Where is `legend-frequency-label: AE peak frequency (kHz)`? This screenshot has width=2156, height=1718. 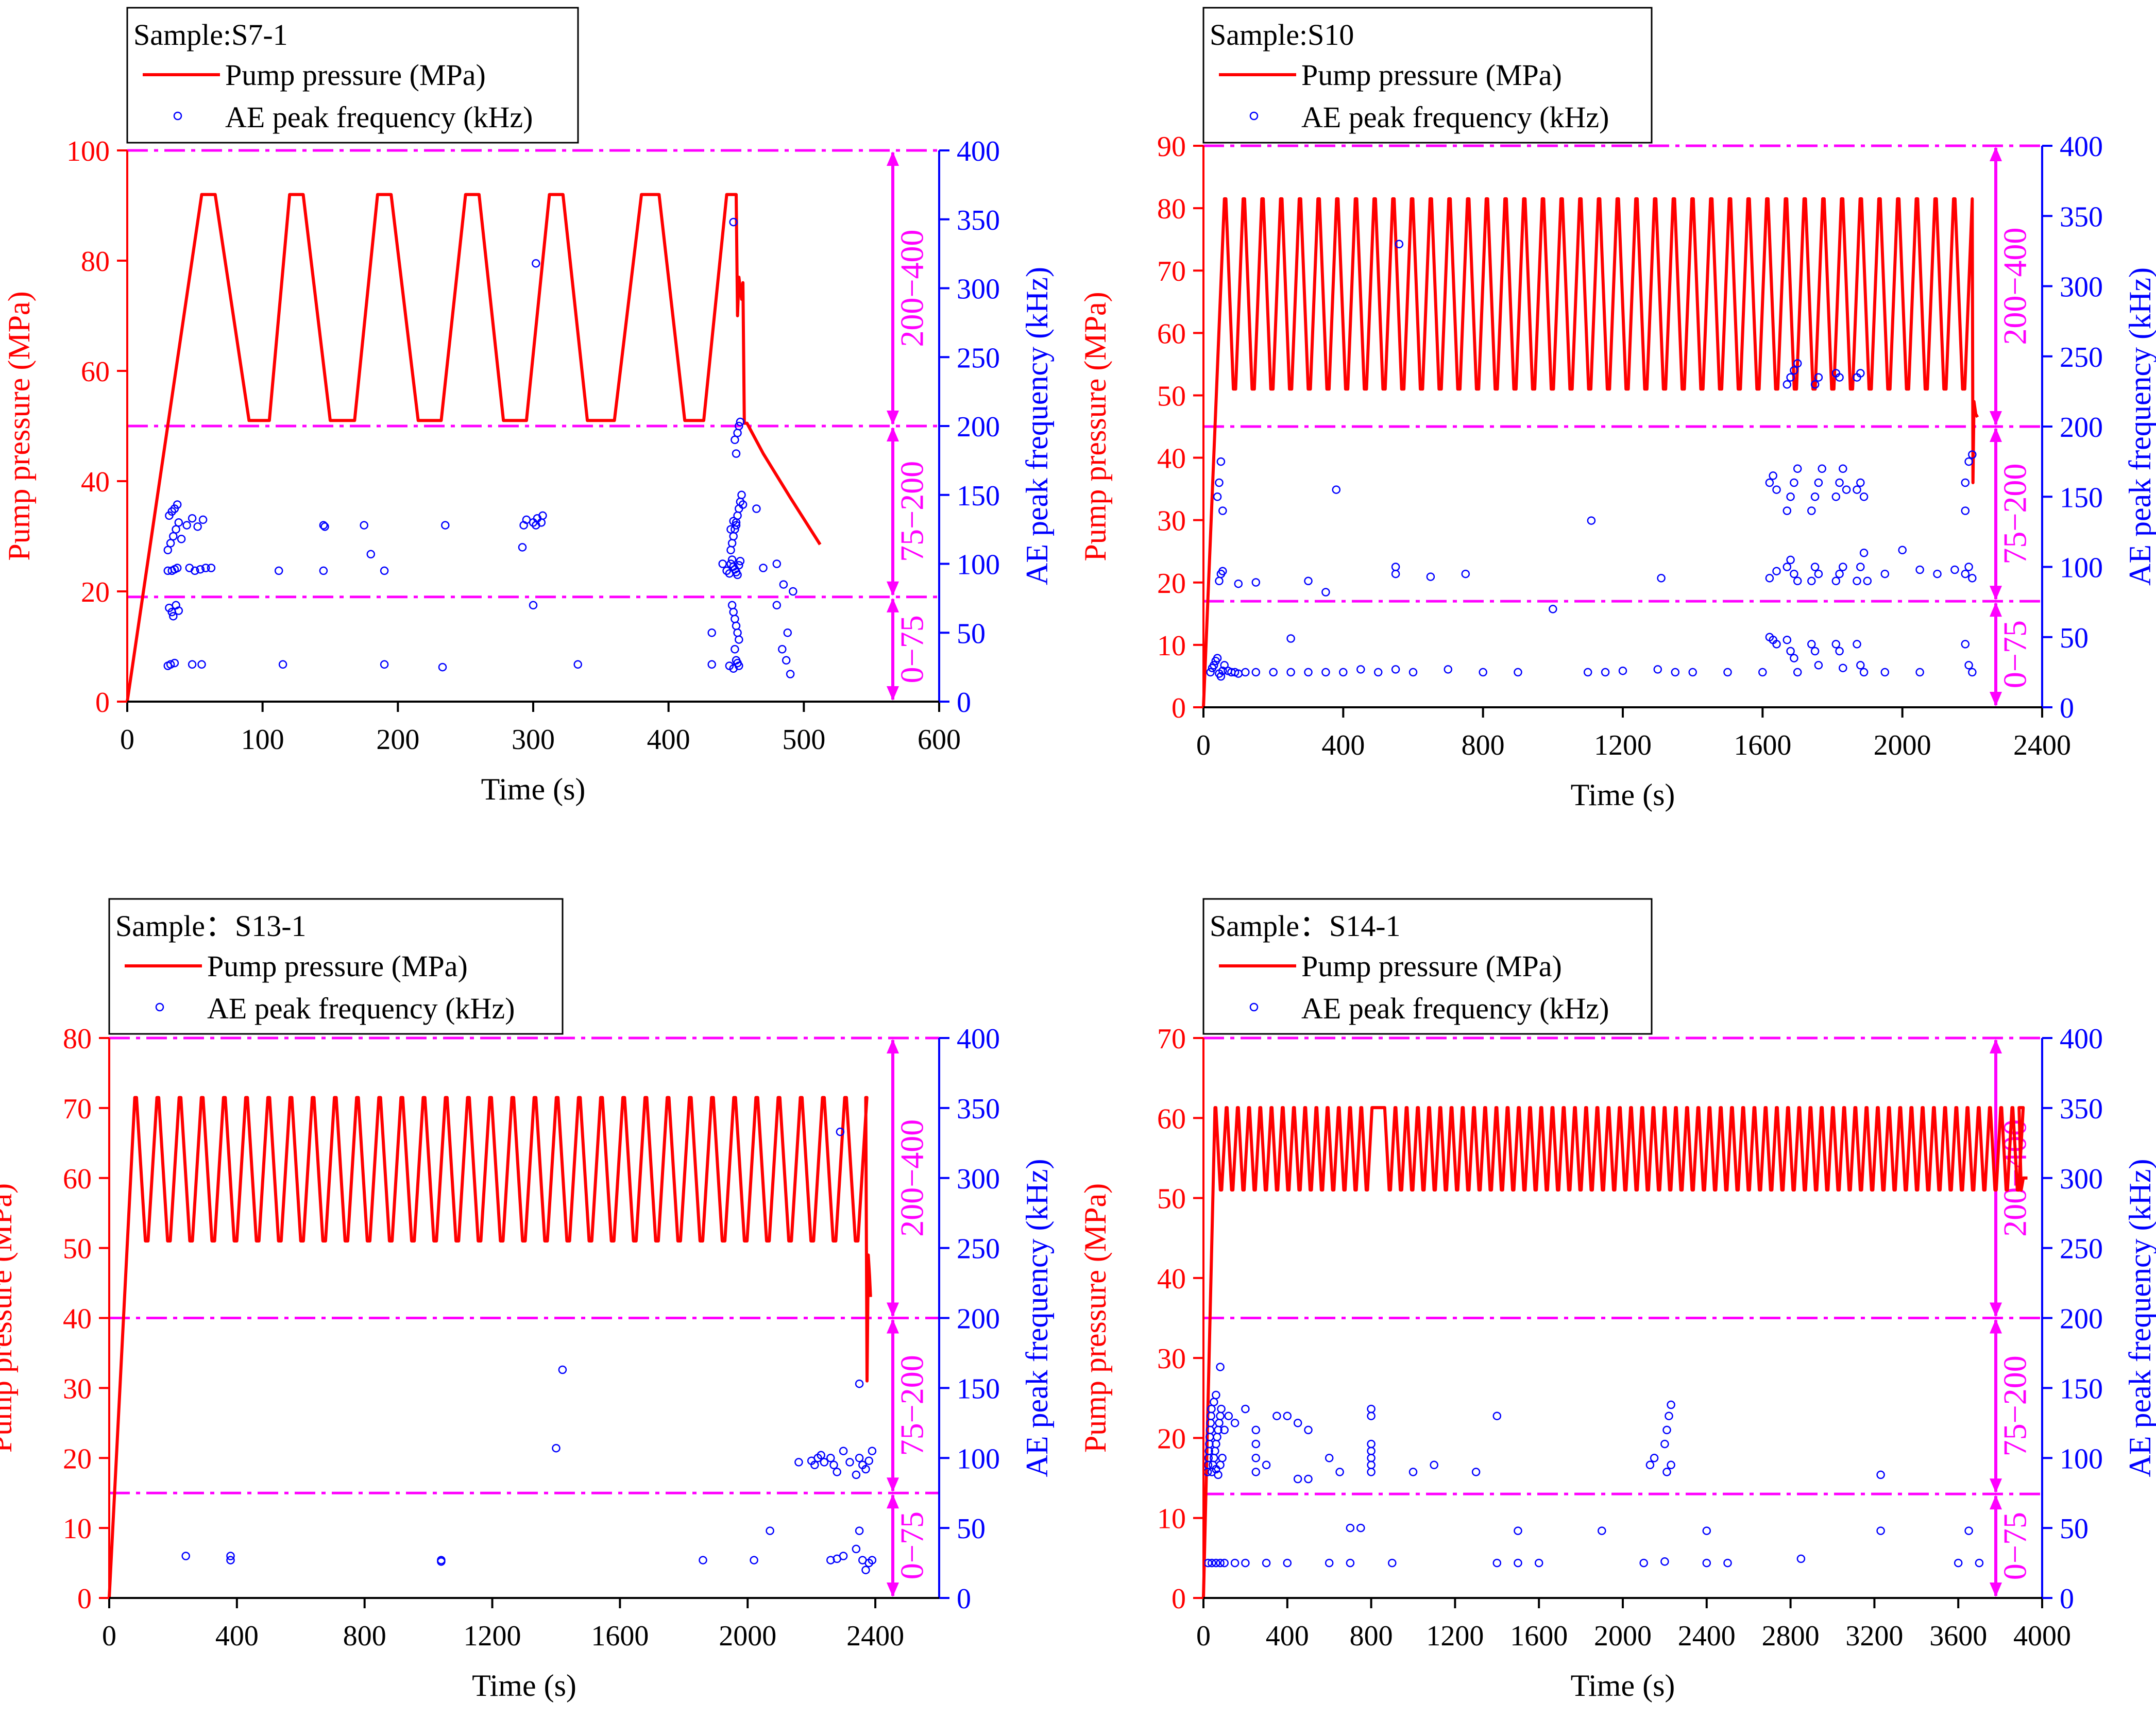
legend-frequency-label: AE peak frequency (kHz) is located at coordinates (379, 117).